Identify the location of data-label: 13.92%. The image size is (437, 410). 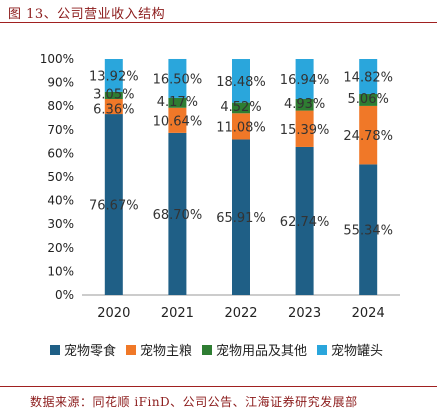
(114, 76).